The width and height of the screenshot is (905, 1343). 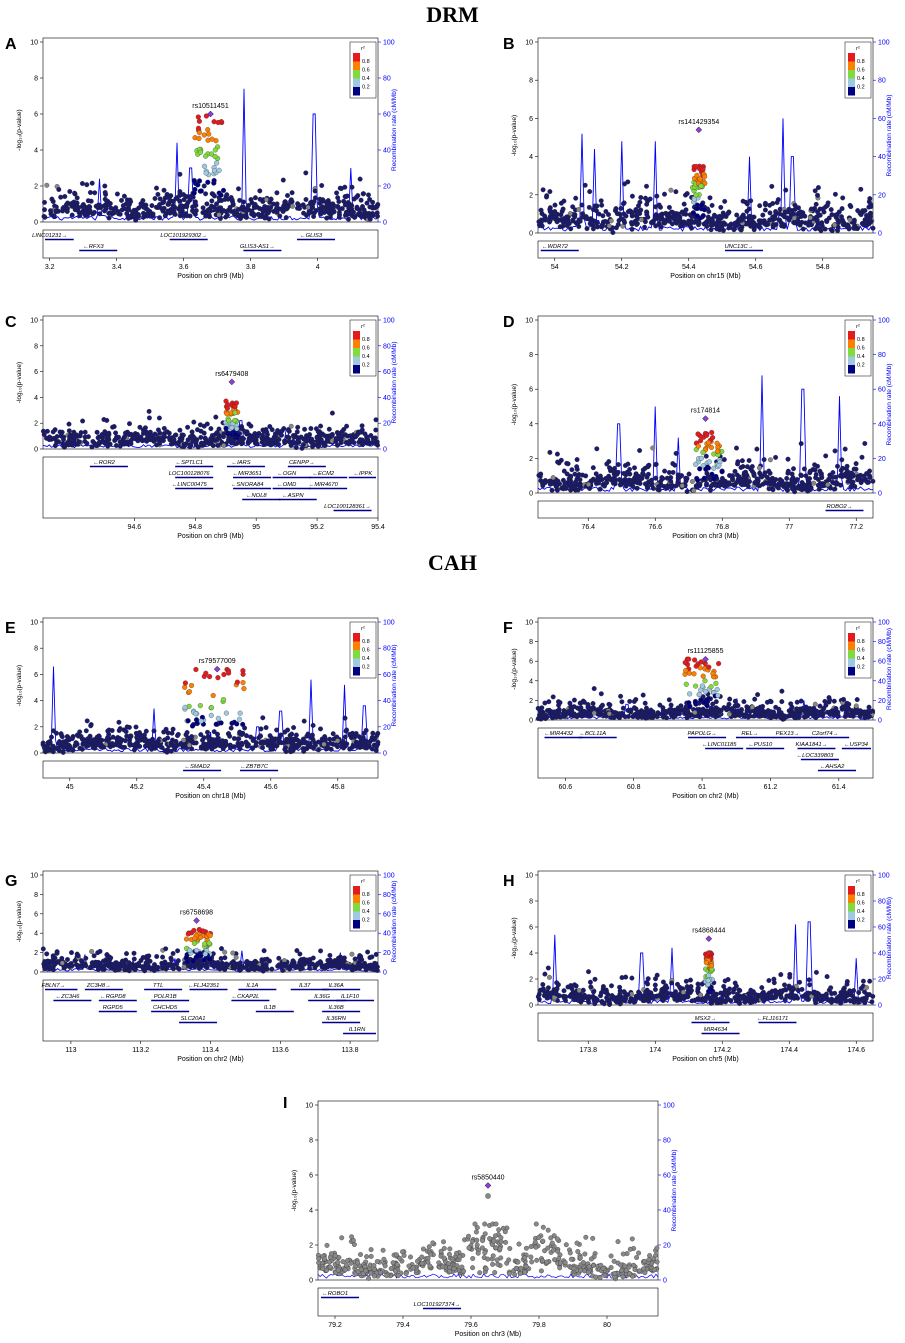 I want to click on y2-tick-label: 80, so click(x=387, y=649).